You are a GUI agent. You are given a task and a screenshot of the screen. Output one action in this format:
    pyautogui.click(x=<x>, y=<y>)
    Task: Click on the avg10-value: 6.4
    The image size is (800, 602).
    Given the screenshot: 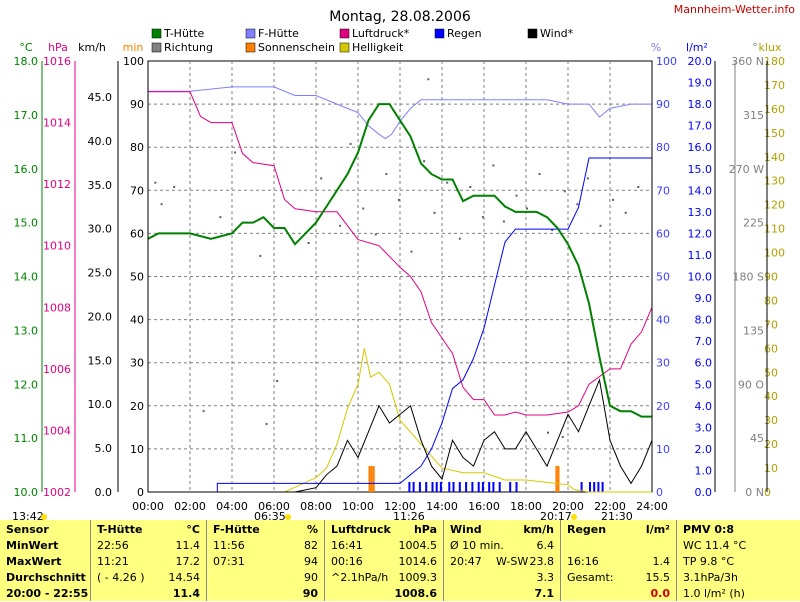 What is the action you would take?
    pyautogui.click(x=545, y=545)
    